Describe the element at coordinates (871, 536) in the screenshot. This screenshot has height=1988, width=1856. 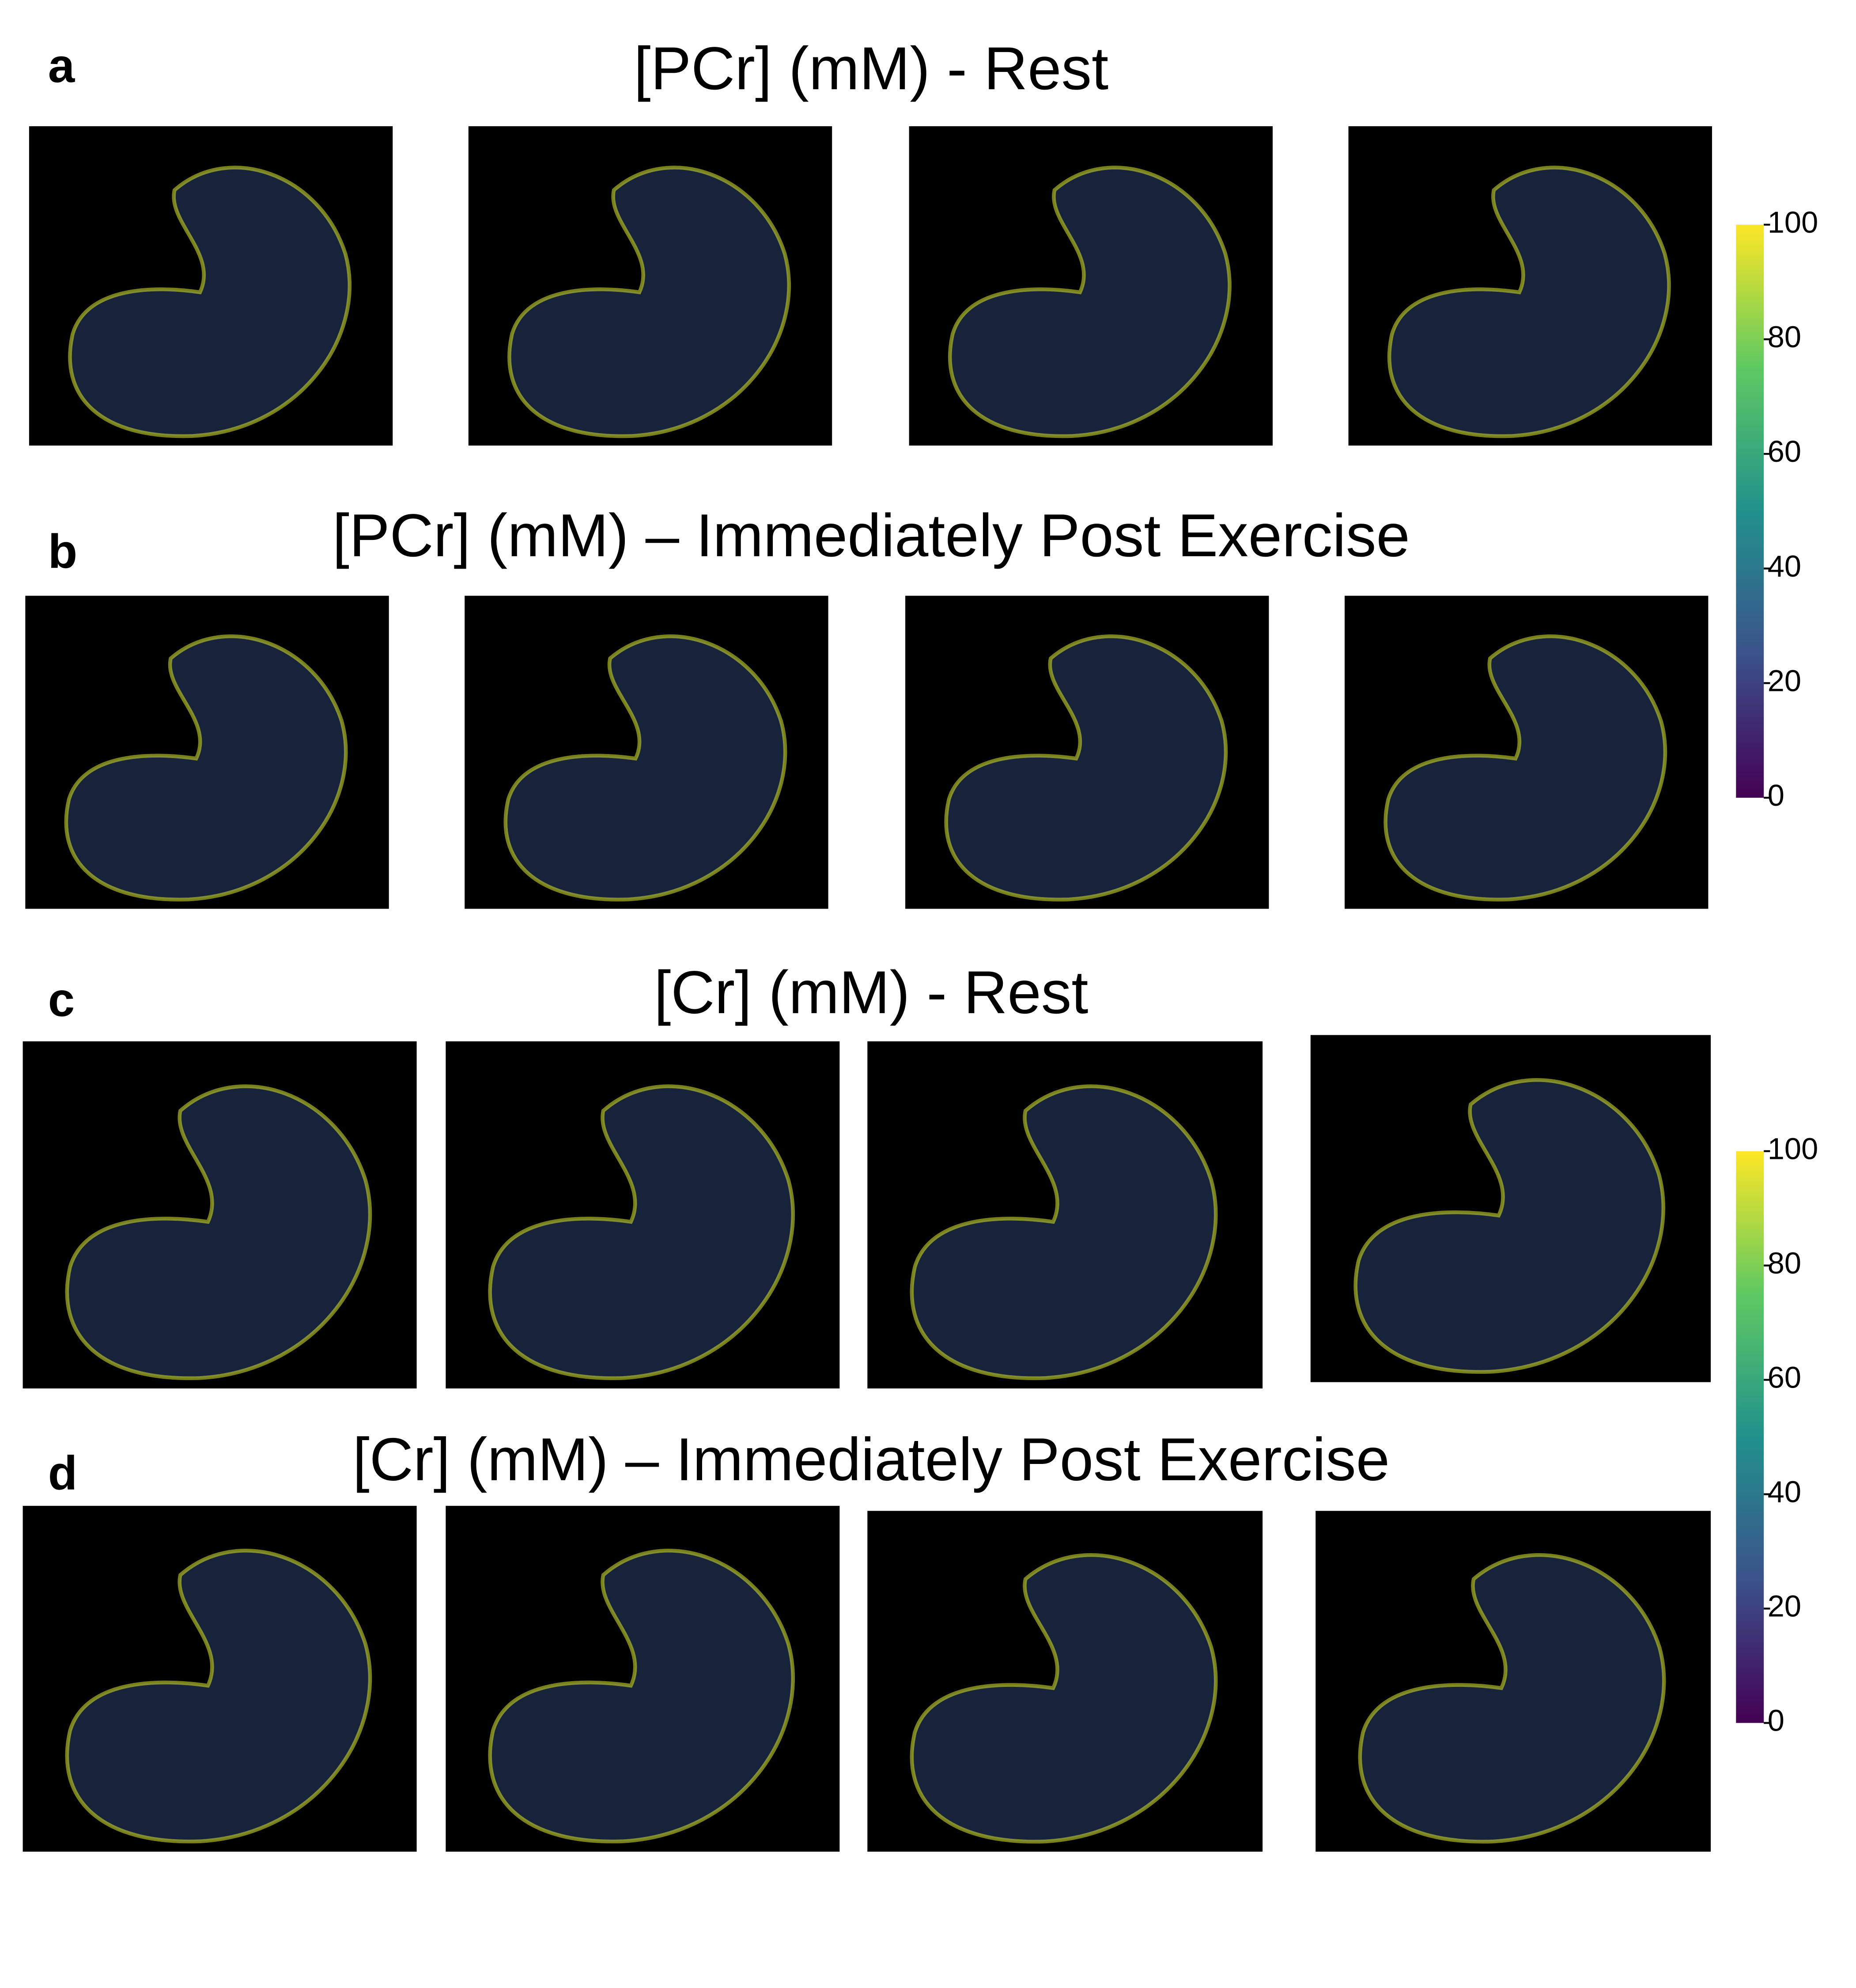
I see `panel-title: [PCr] (mM) – Immediately Post Exercise` at that location.